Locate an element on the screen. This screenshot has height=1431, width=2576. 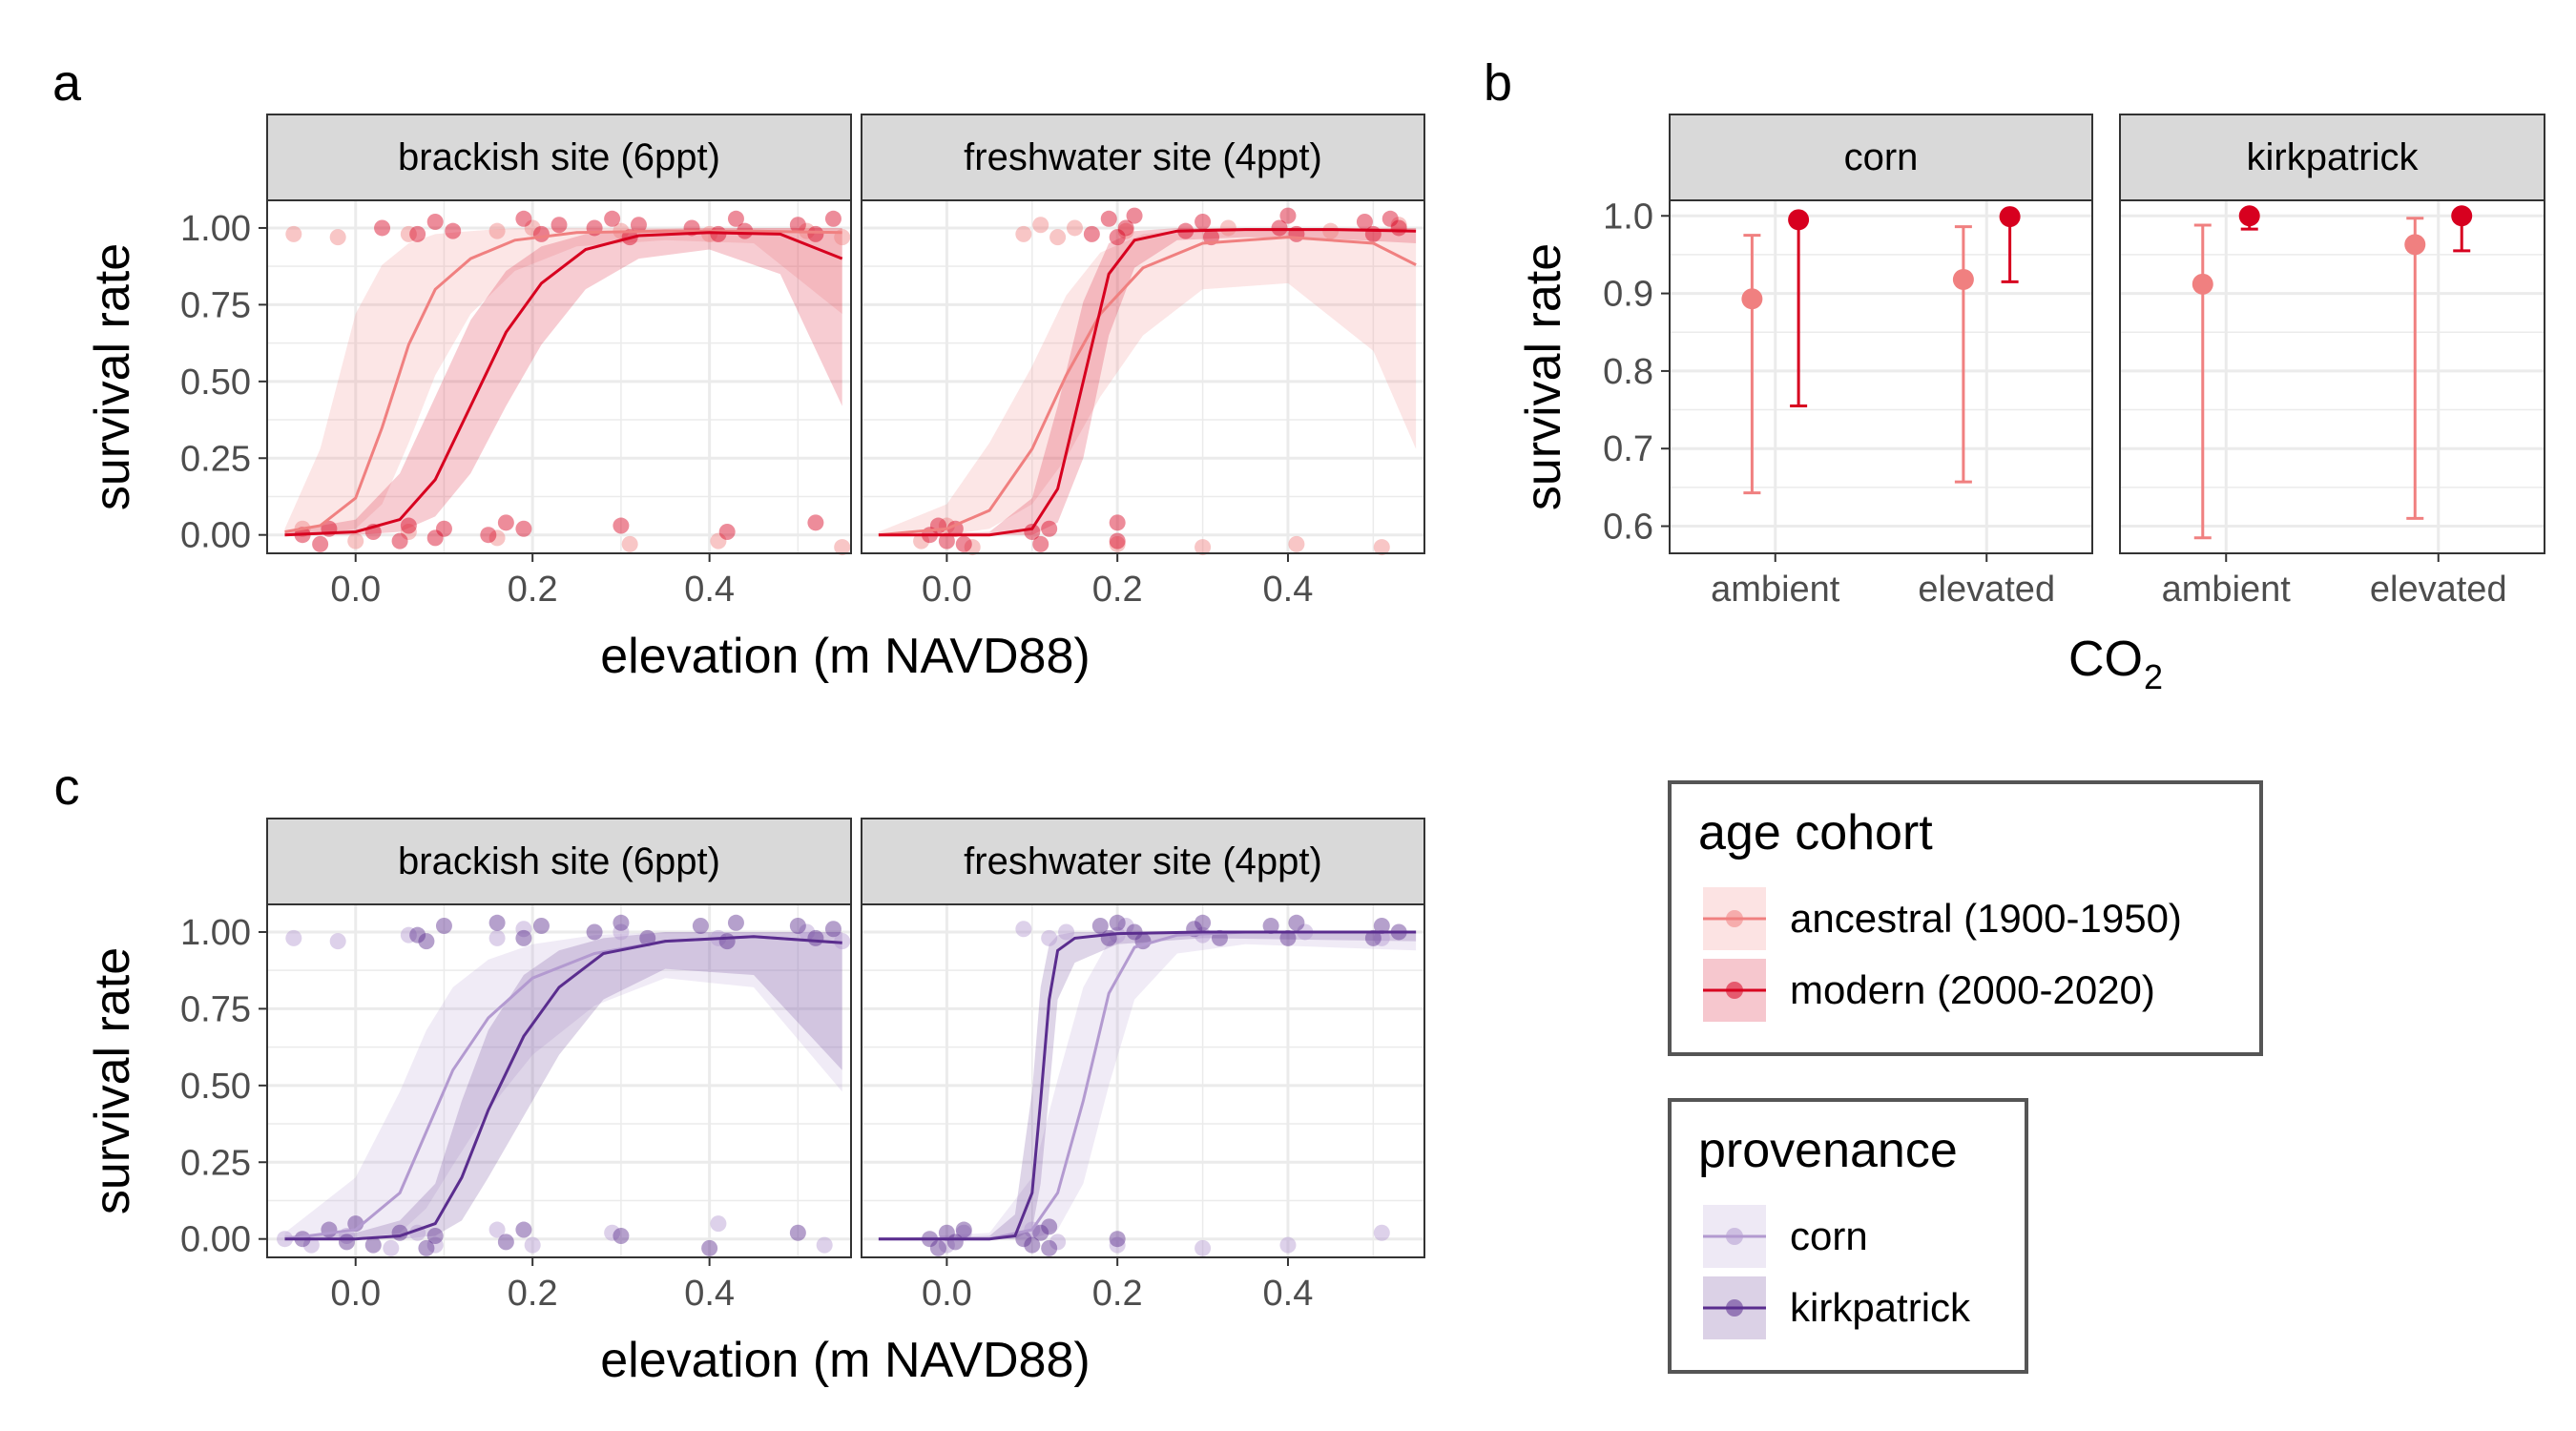
legend-title: age cohort is located at coordinates (1815, 833).